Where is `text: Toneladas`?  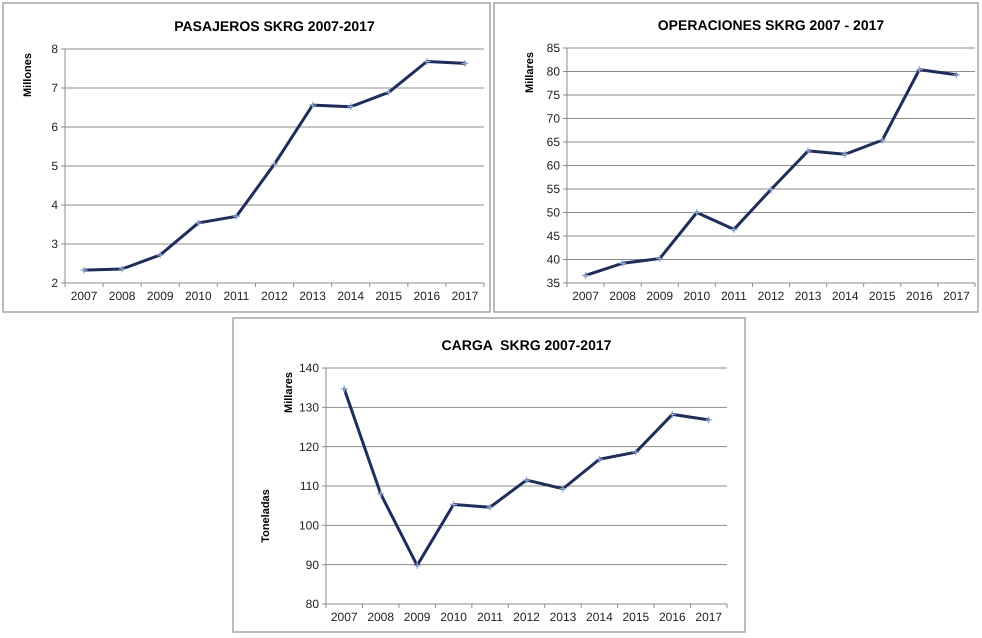
text: Toneladas is located at coordinates (266, 516).